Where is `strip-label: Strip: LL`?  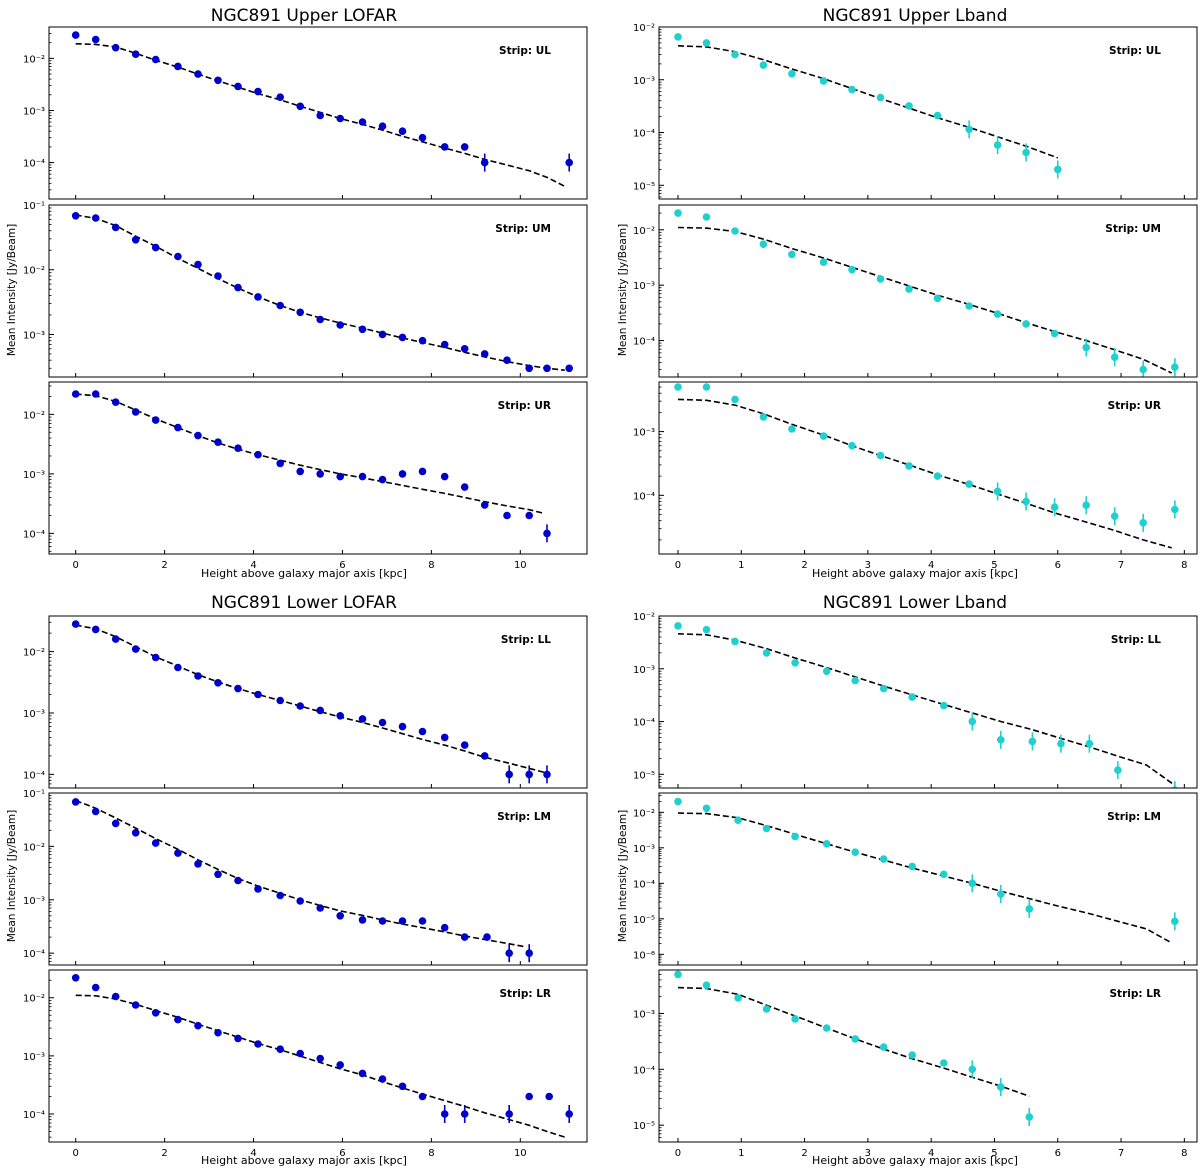
strip-label: Strip: LL is located at coordinates (1136, 640).